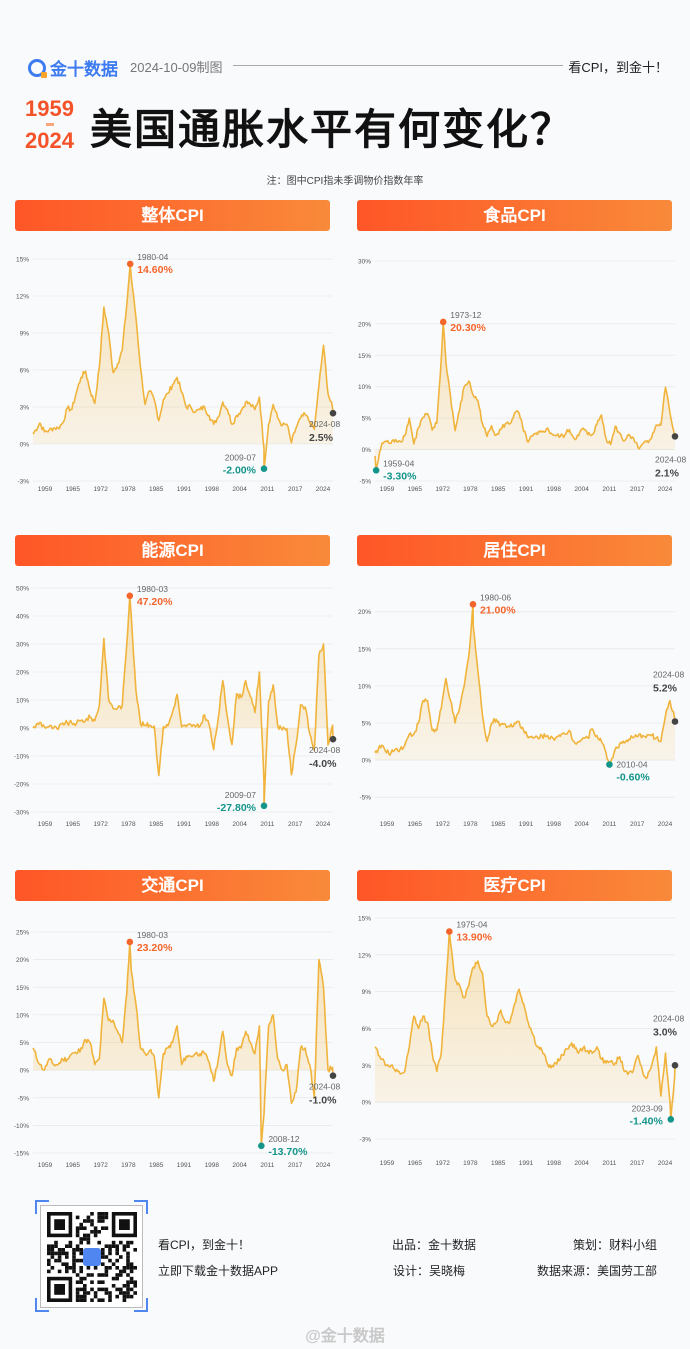 The width and height of the screenshot is (690, 1349). Describe the element at coordinates (152, 257) in the screenshot. I see `annotation-date-max: 1980-04` at that location.